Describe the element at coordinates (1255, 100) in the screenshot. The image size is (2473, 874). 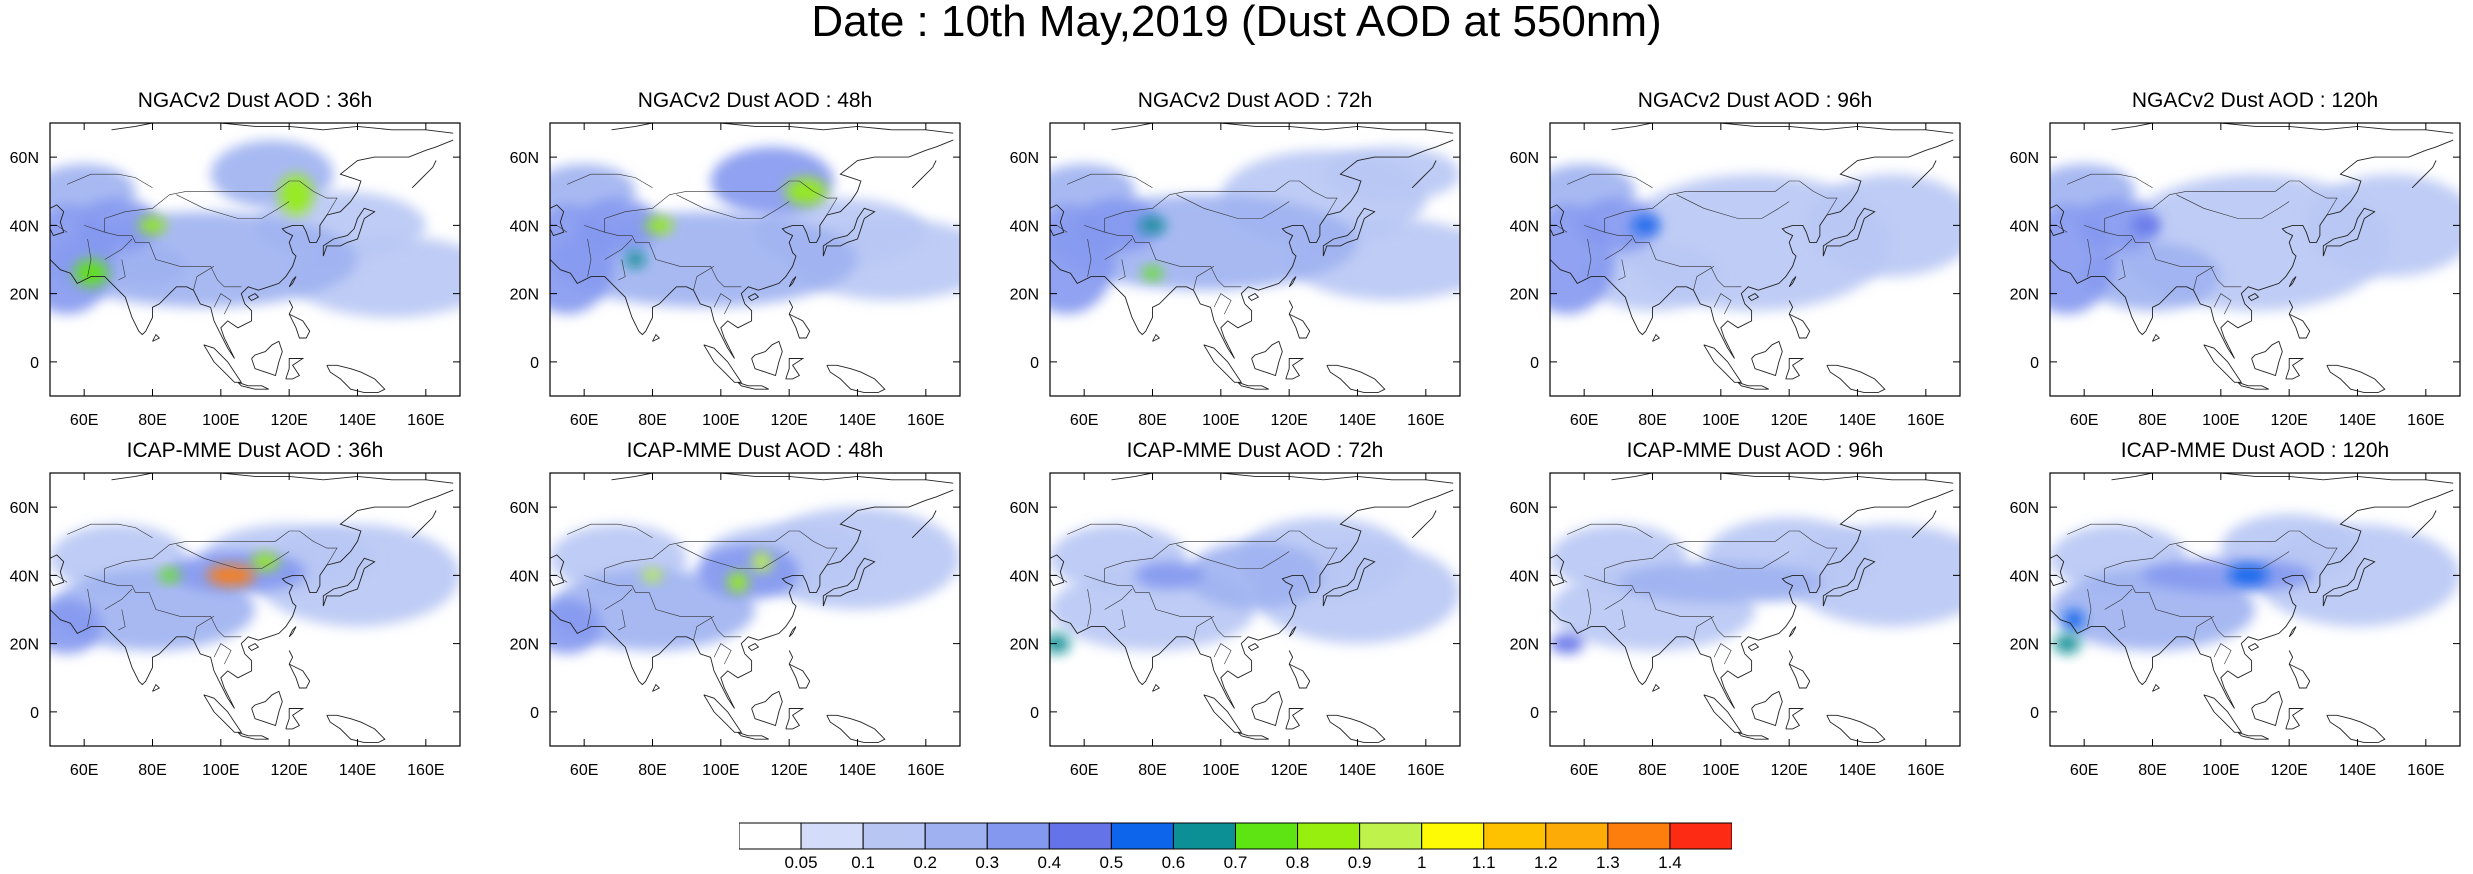
I see `panel-title: NGACv2 Dust AOD : 72h` at that location.